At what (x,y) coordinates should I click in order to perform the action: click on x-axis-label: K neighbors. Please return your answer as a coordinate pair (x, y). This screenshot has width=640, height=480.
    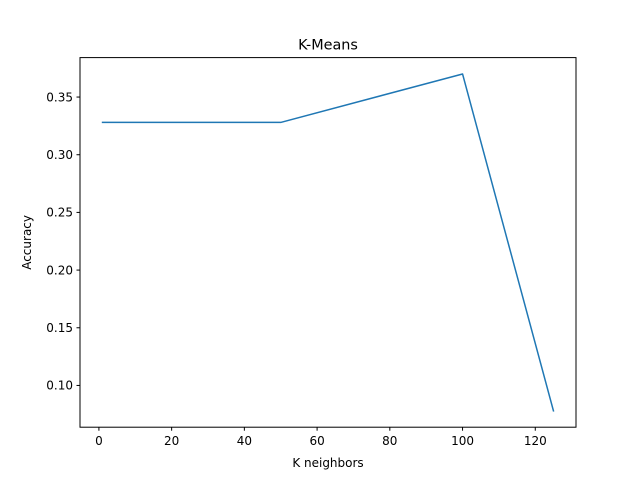
    Looking at the image, I should click on (327, 463).